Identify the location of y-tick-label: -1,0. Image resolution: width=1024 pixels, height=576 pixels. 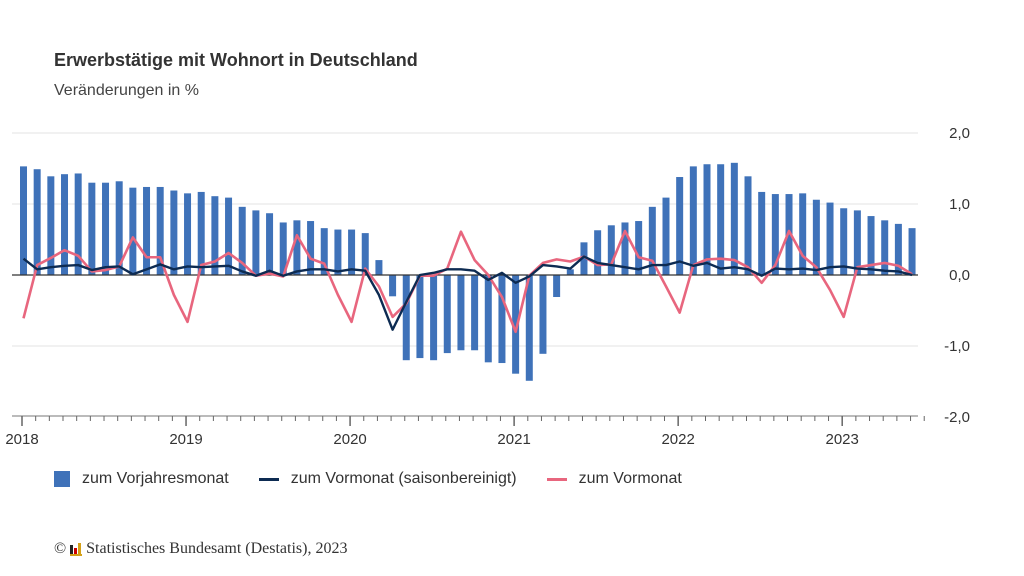
(957, 346).